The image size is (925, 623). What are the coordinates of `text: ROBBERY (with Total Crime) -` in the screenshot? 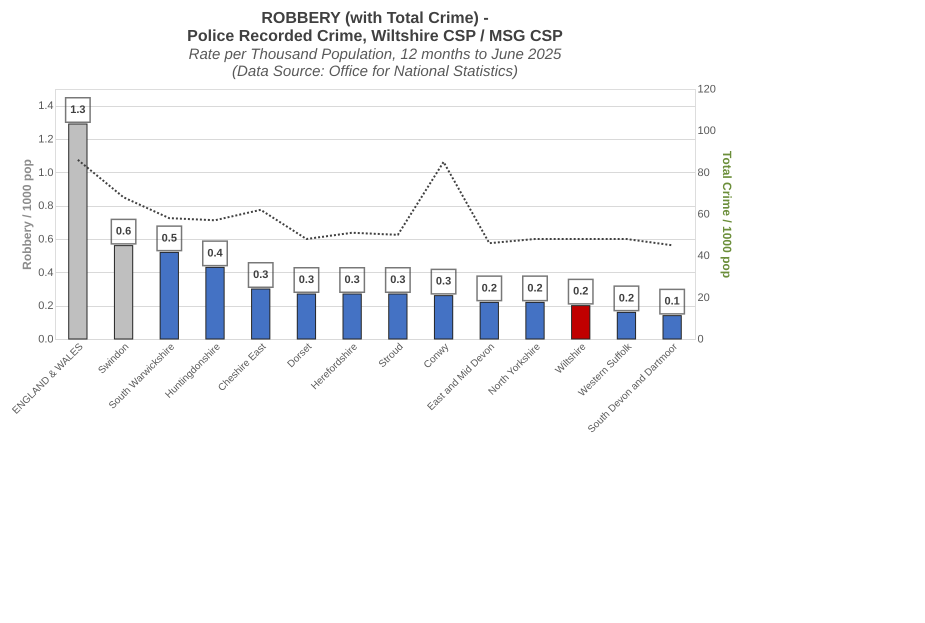 It's located at (375, 18).